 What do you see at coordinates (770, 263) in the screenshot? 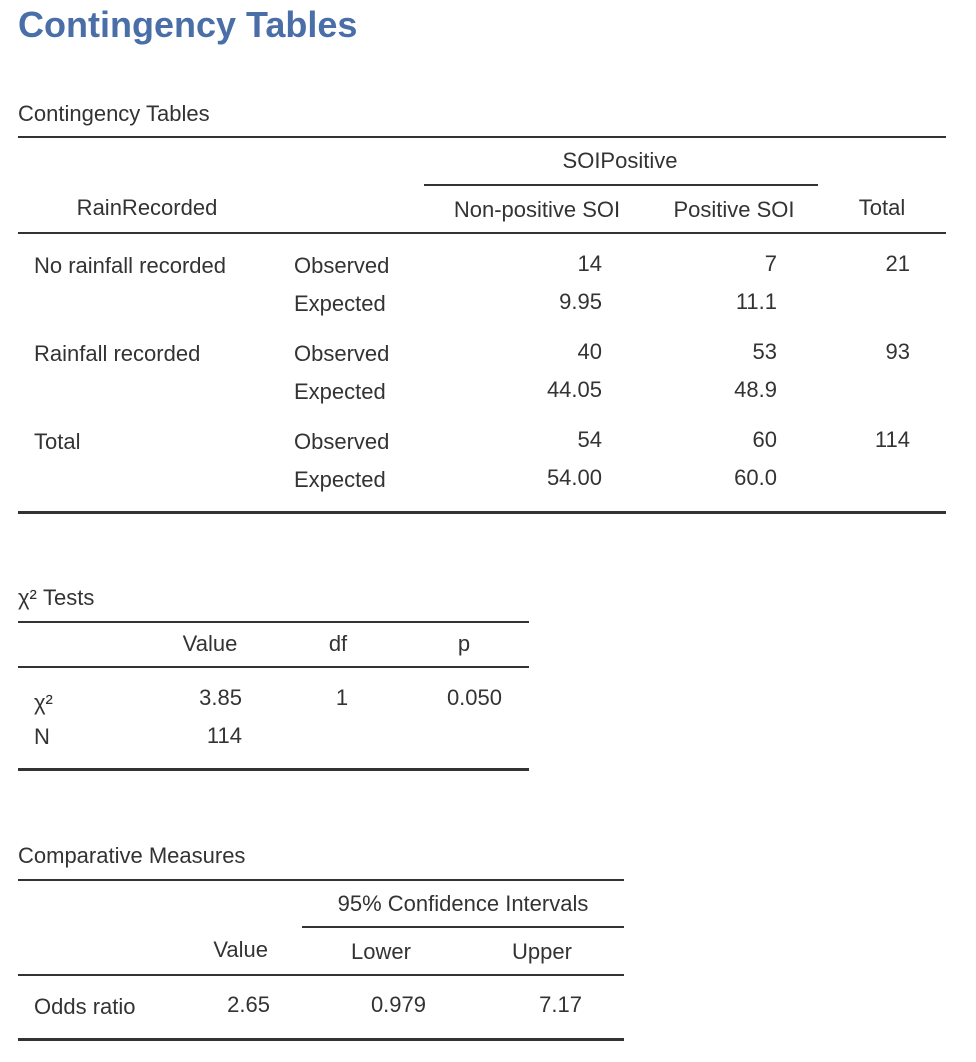
I see `cell: 7` at bounding box center [770, 263].